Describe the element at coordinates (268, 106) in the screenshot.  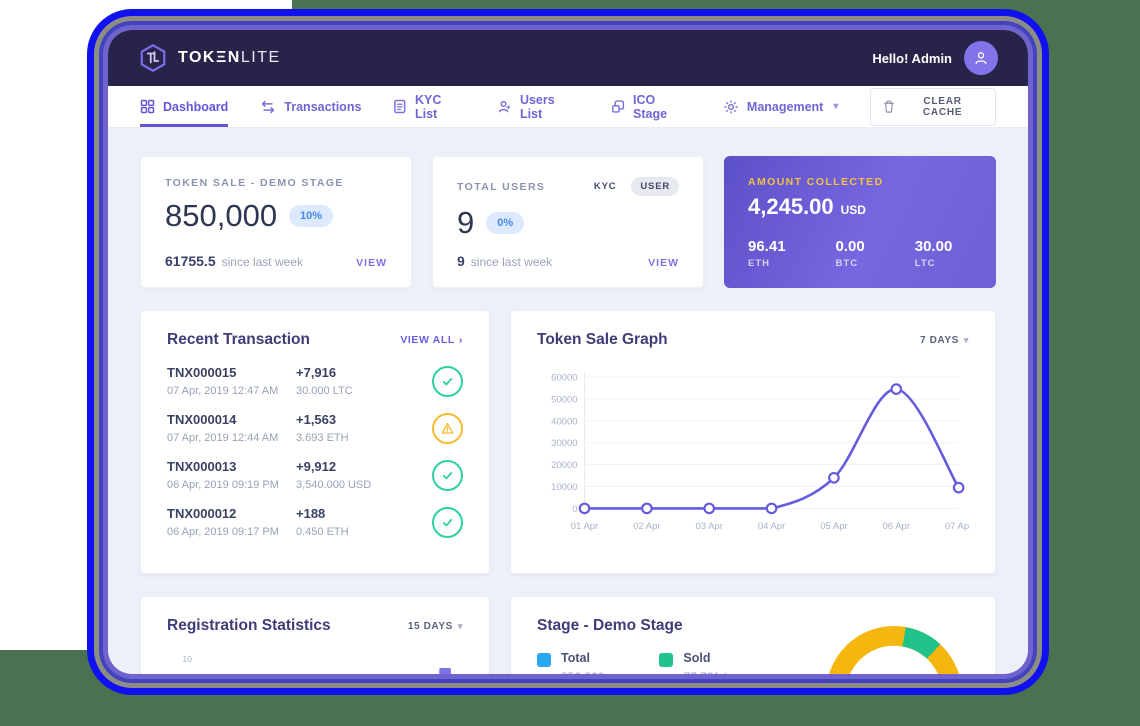
I see `swap-arrows-icon` at that location.